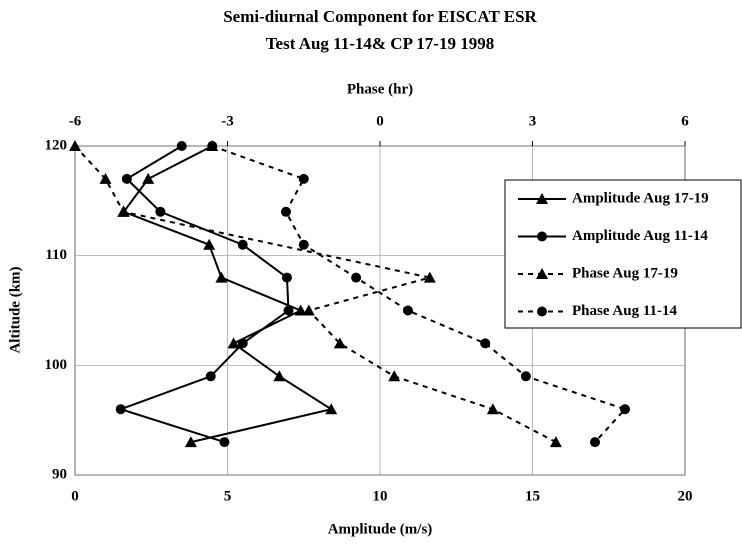 This screenshot has height=544, width=742. What do you see at coordinates (685, 496) in the screenshot?
I see `x-tick-label: 20` at bounding box center [685, 496].